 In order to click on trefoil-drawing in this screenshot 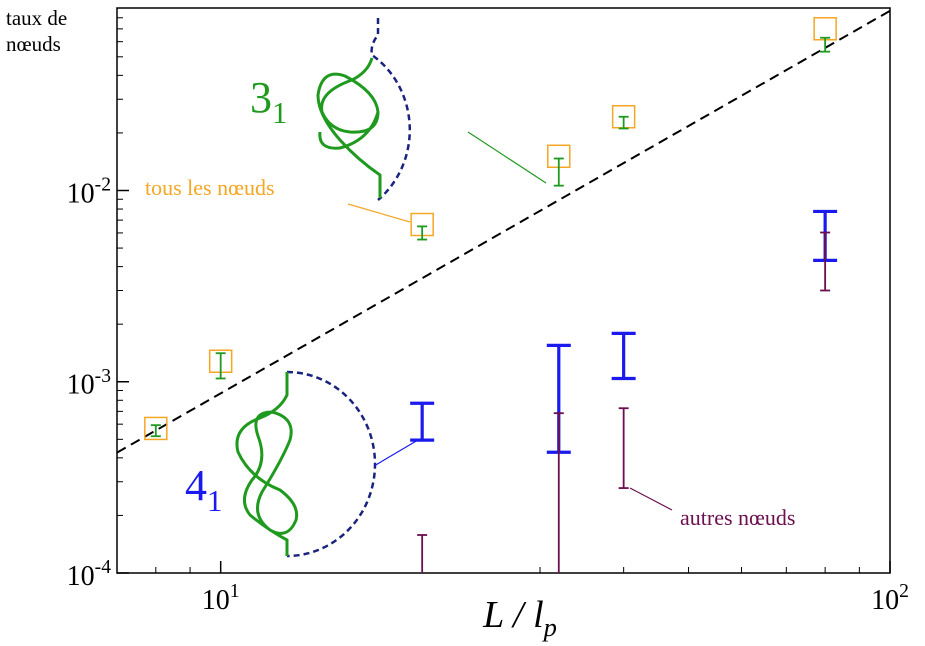, I will do `click(363, 109)`.